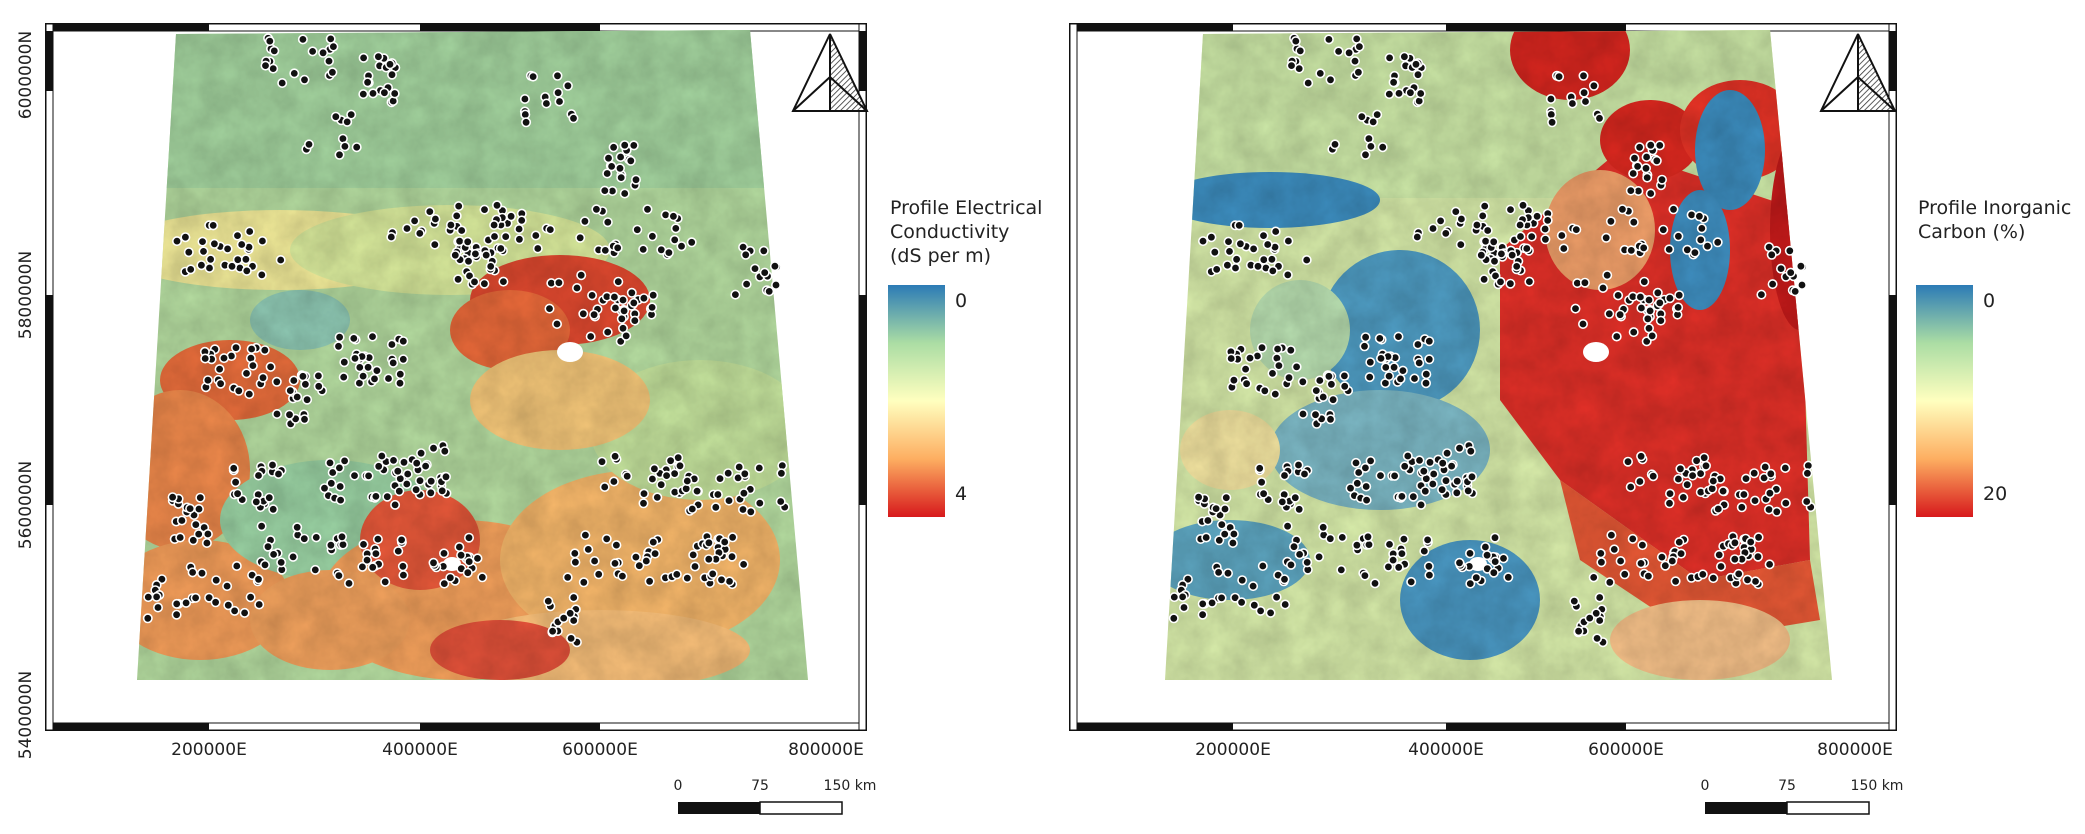 Image resolution: width=2085 pixels, height=834 pixels. I want to click on x-tick-label: 800000E, so click(826, 750).